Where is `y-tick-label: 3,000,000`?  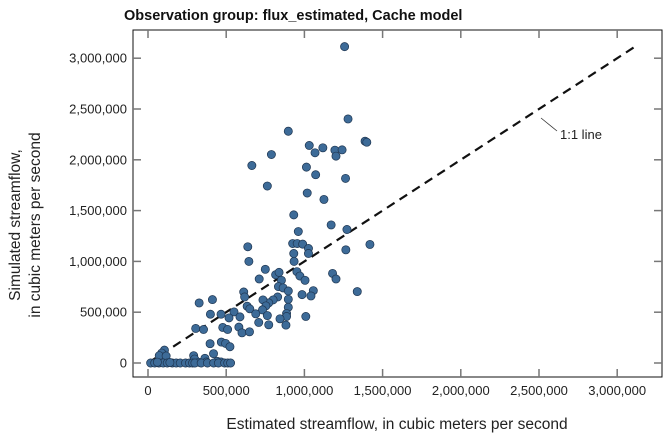
y-tick-label: 3,000,000 is located at coordinates (98, 58).